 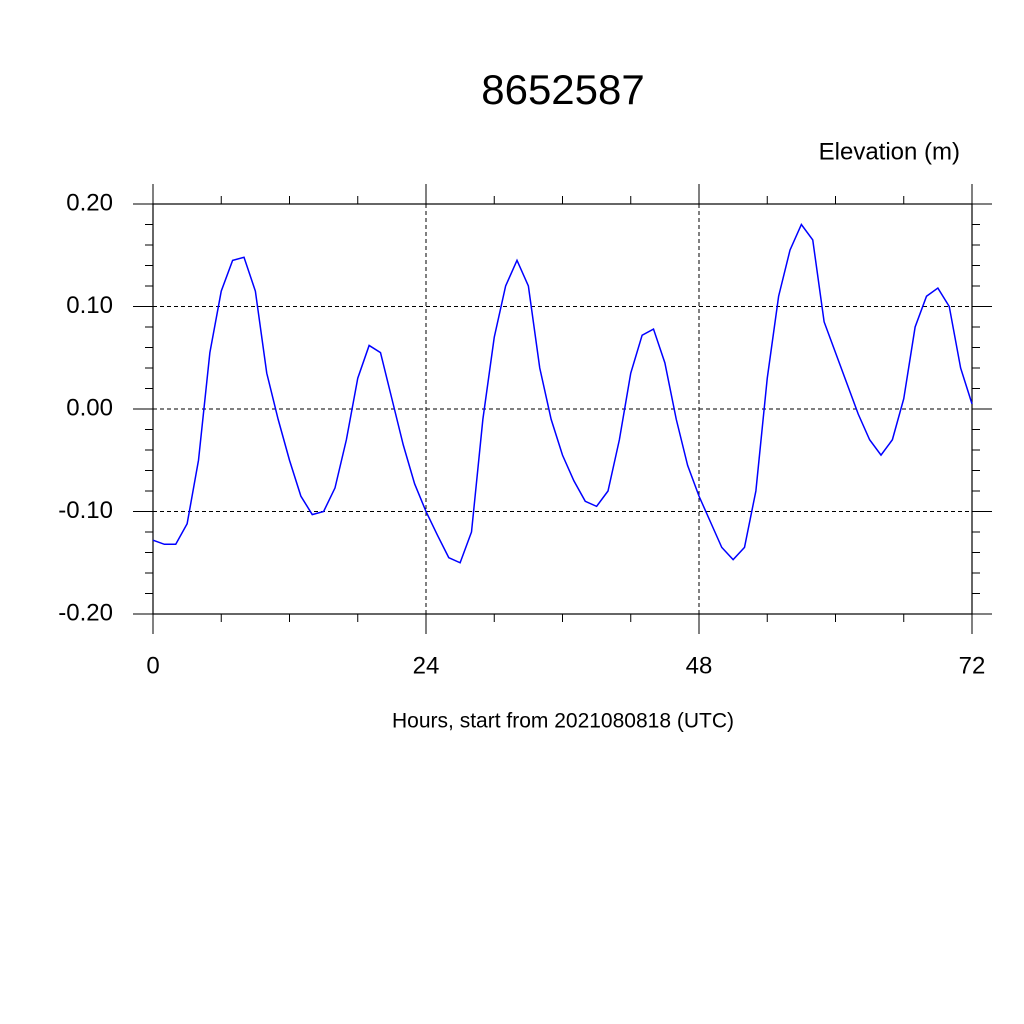 I want to click on x-tick-label: 24, so click(x=426, y=665).